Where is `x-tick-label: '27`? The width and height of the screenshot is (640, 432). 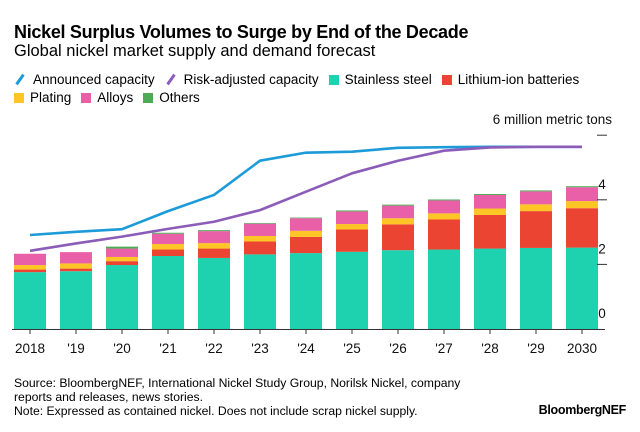
x-tick-label: '27 is located at coordinates (444, 348).